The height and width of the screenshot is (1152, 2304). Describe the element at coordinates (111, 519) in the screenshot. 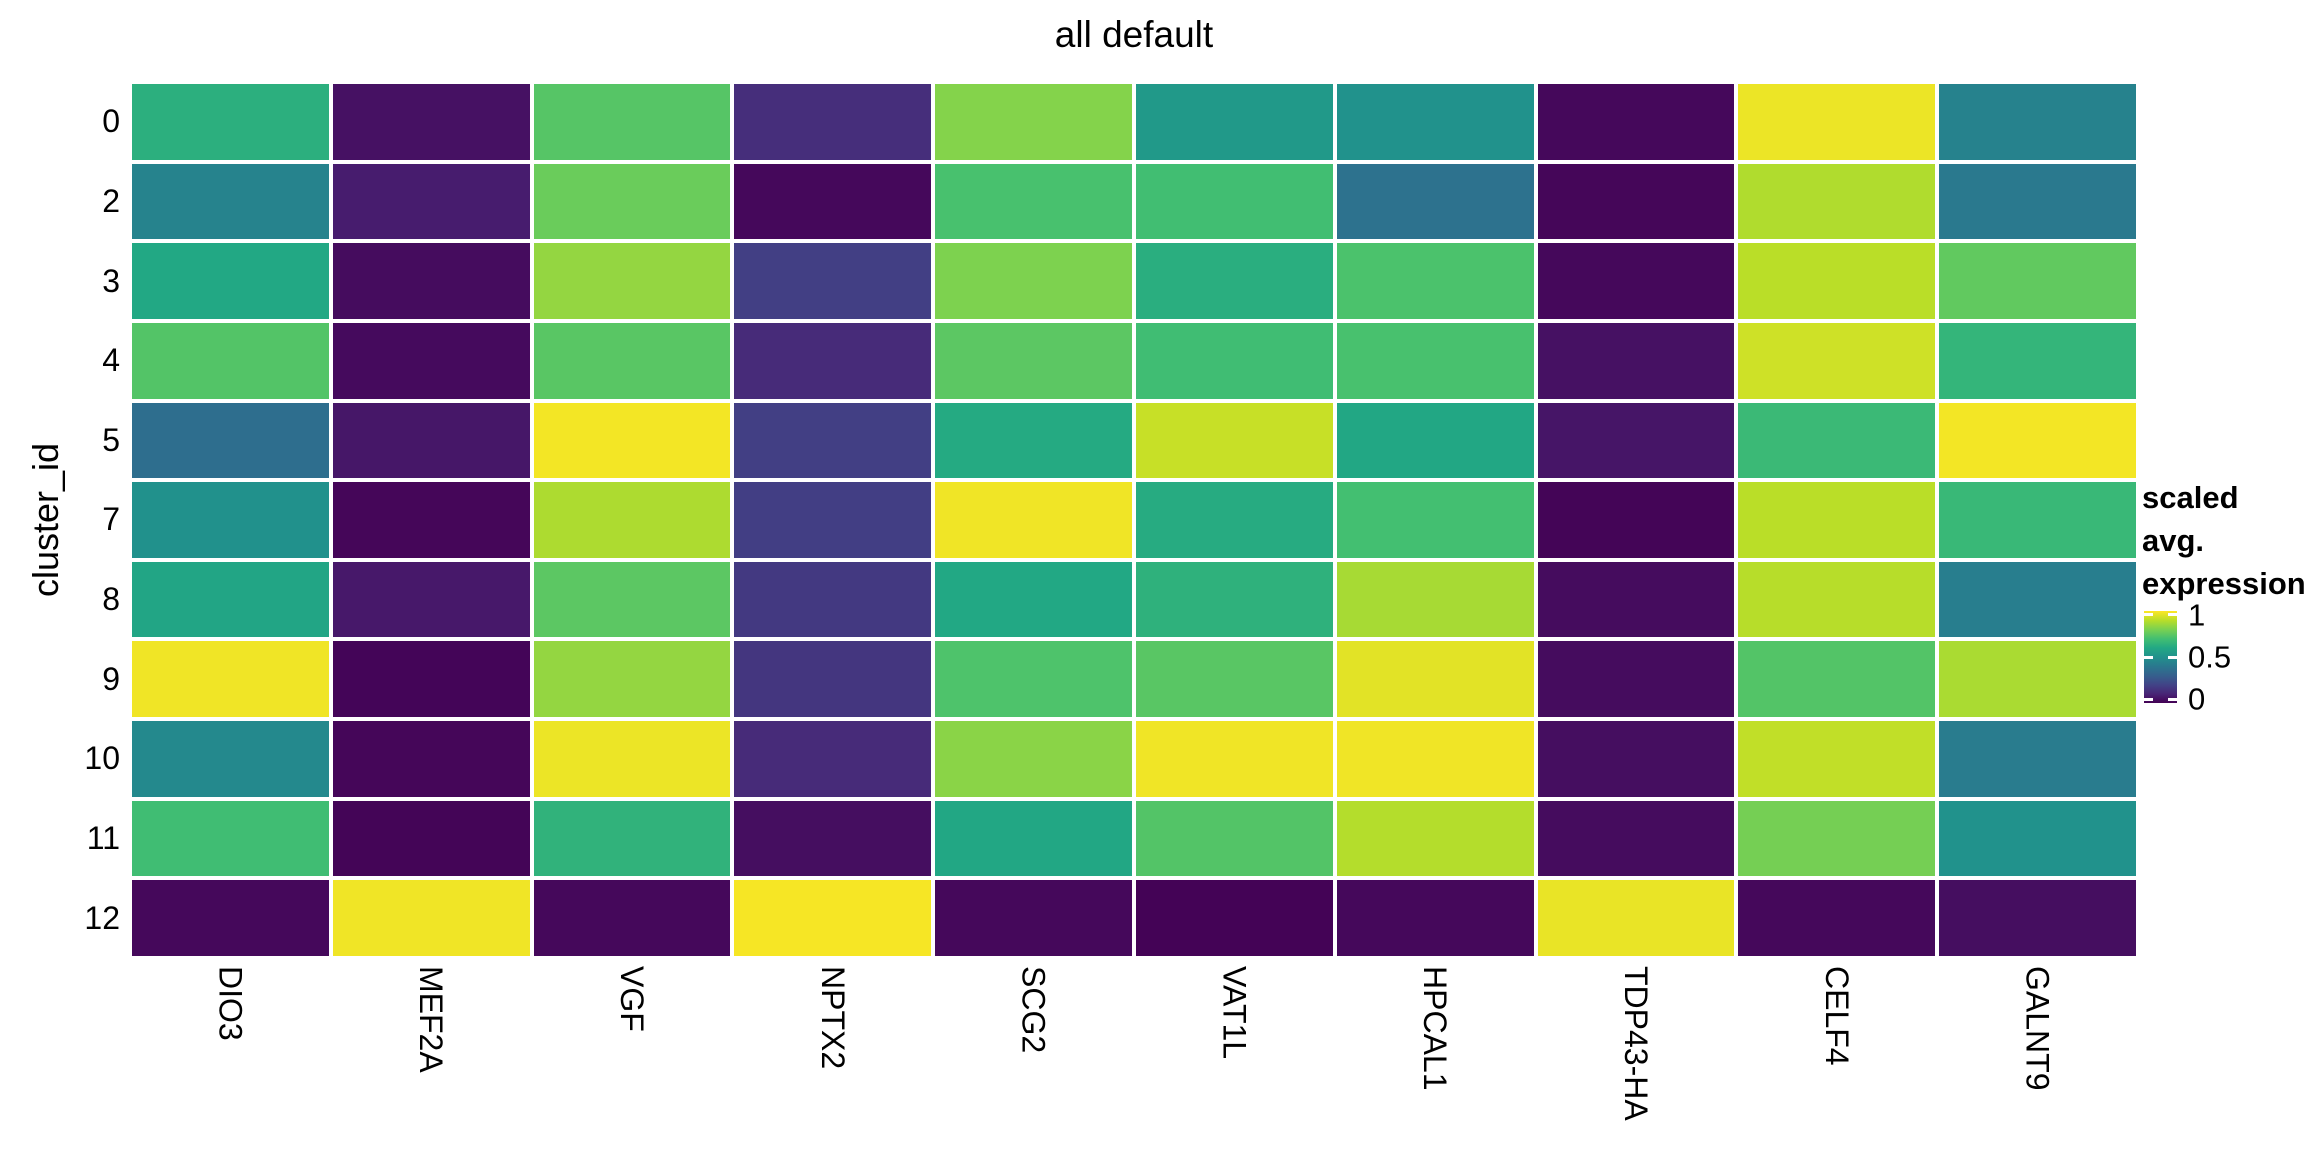

I see `y-tick-label: 7` at that location.